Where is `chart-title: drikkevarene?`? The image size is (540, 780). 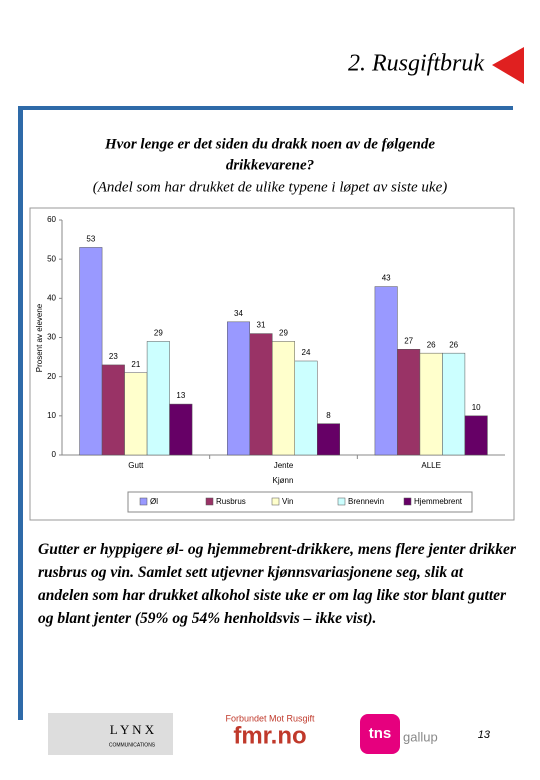 chart-title: drikkevarene? is located at coordinates (270, 165).